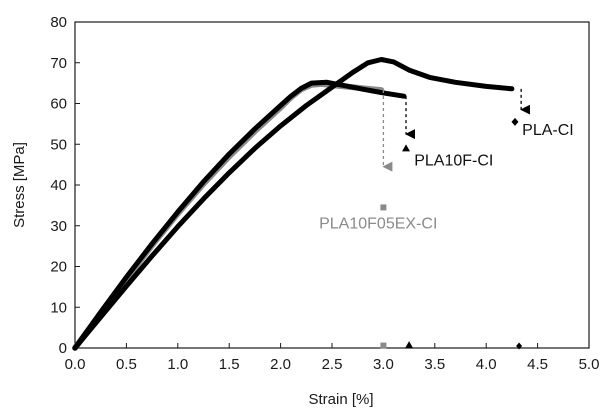 The height and width of the screenshot is (415, 606). What do you see at coordinates (177, 364) in the screenshot?
I see `x-tick-label: 1.0` at bounding box center [177, 364].